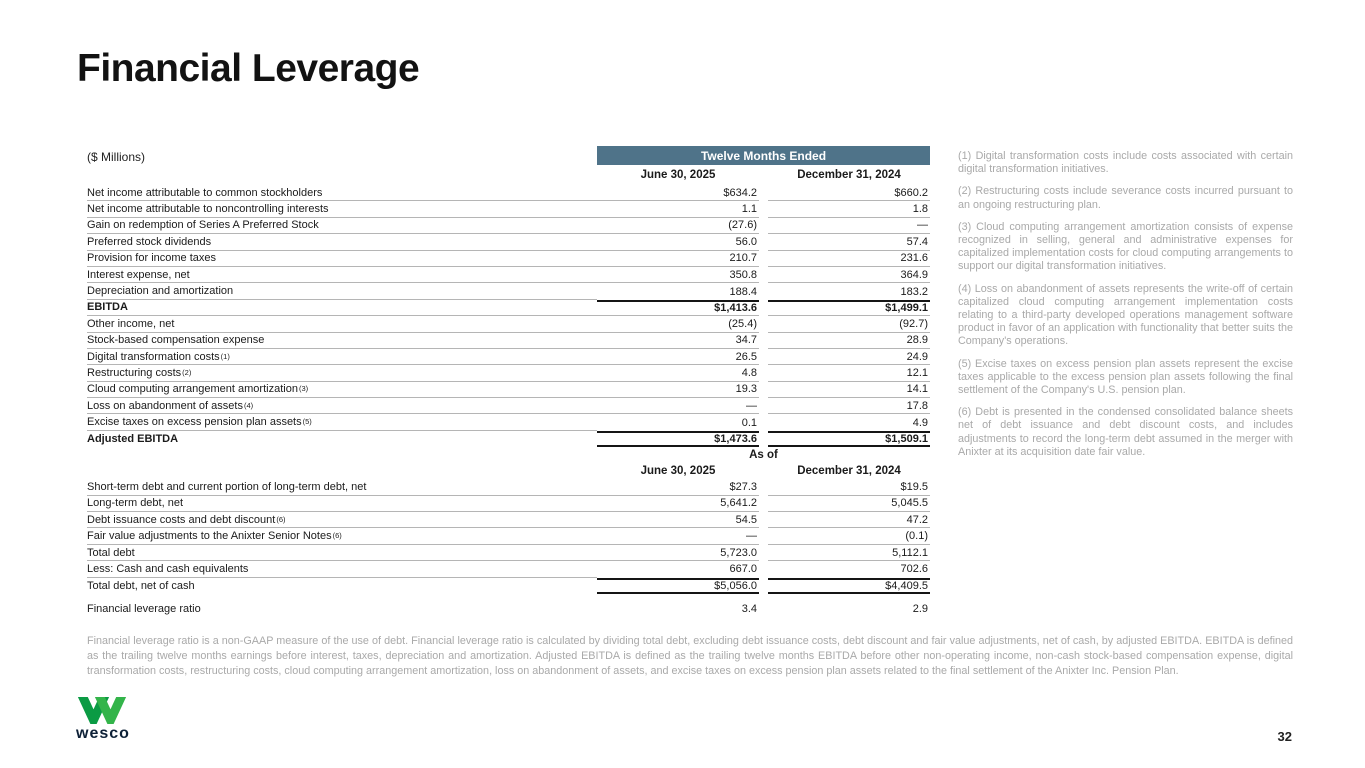  What do you see at coordinates (342, 504) in the screenshot?
I see `row-label: Long-term debt, net` at bounding box center [342, 504].